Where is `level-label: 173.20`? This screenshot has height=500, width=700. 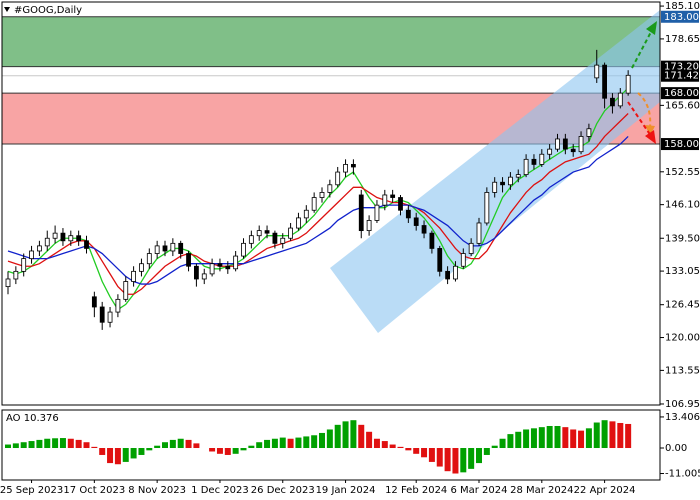 level-label: 173.20 is located at coordinates (681, 67).